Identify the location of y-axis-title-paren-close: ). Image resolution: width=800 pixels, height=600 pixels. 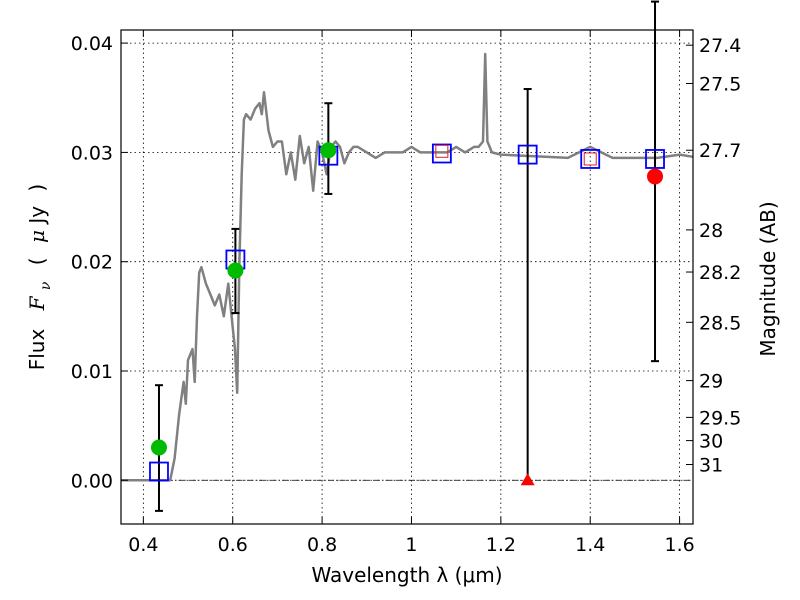
(37, 188).